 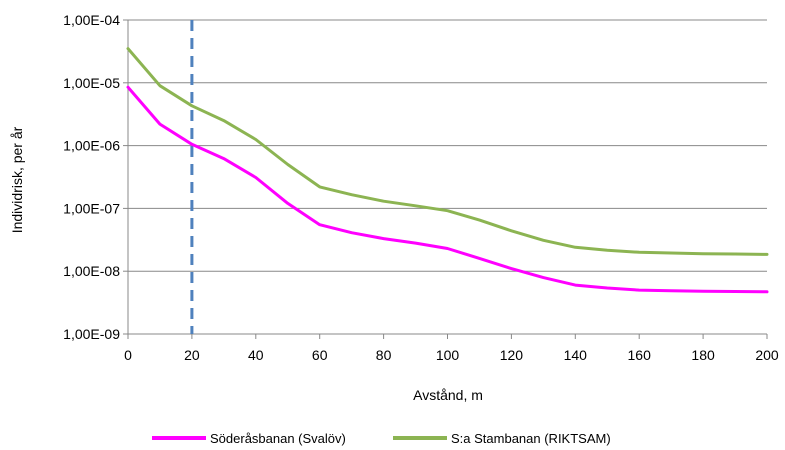 I want to click on x-tick-labels: 0 20 40 60 80 100 120 140 160 180 200, so click(x=451, y=355).